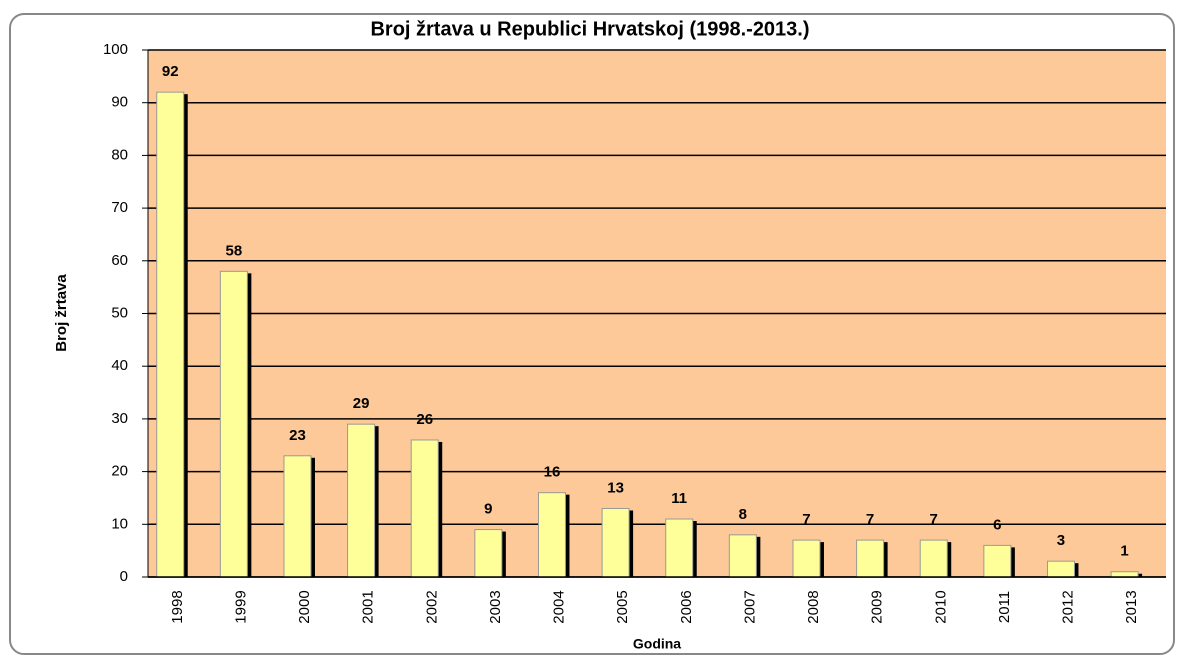 The height and width of the screenshot is (664, 1185). I want to click on x-tick-label: 2009, so click(877, 606).